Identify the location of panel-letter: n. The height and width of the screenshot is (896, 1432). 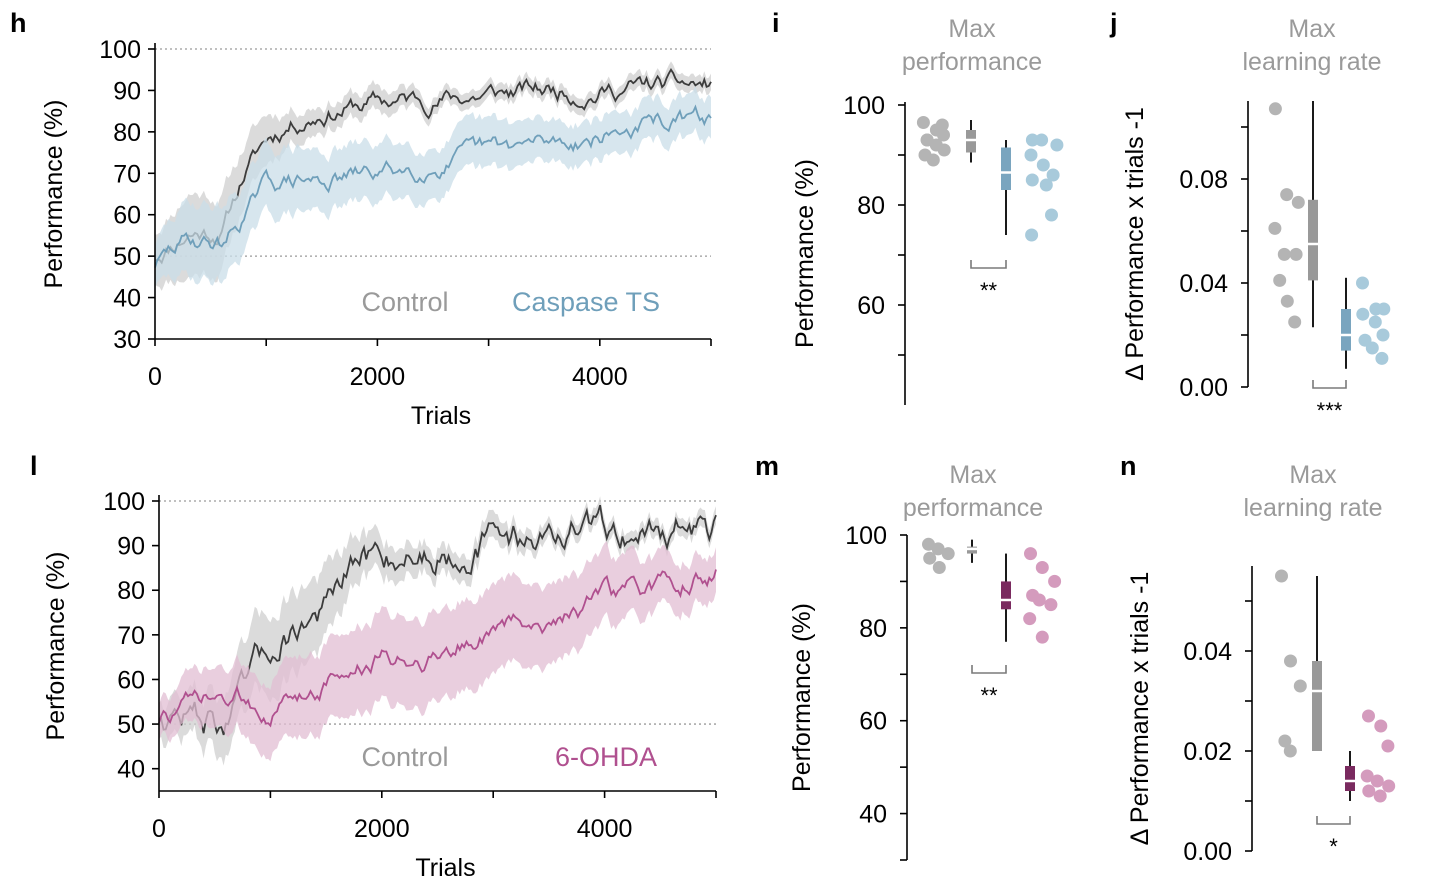
(1128, 466).